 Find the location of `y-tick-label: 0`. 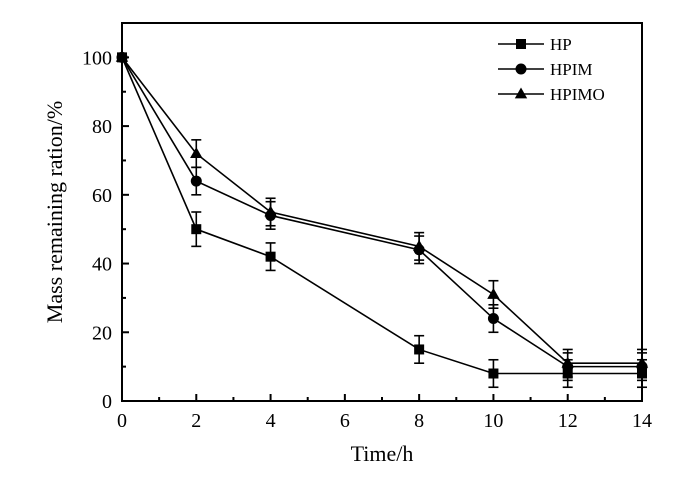

y-tick-label: 0 is located at coordinates (107, 402).